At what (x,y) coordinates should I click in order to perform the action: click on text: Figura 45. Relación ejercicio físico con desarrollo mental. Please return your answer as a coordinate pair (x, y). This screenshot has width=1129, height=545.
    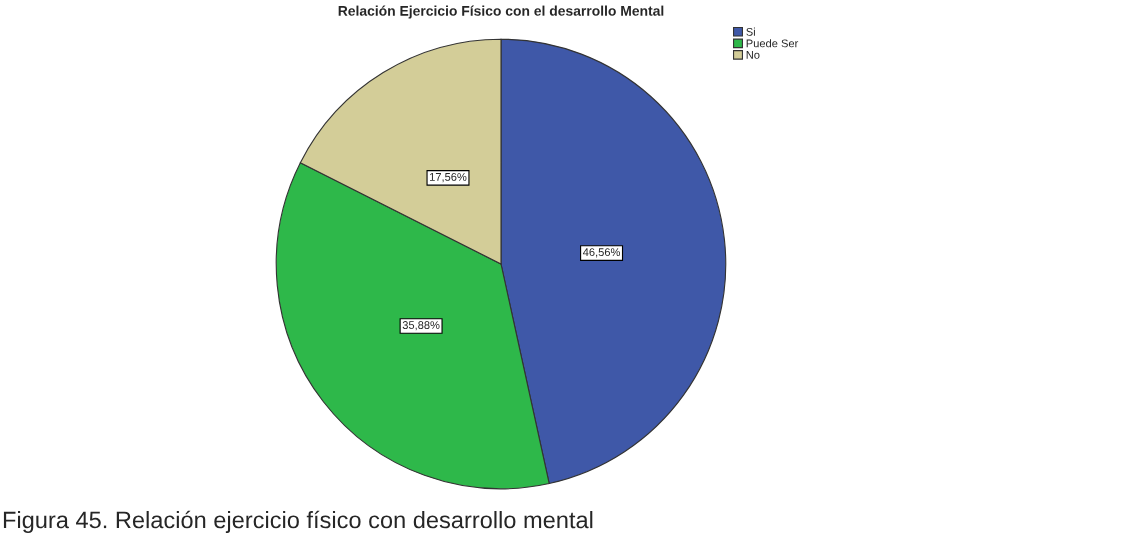
    Looking at the image, I should click on (298, 521).